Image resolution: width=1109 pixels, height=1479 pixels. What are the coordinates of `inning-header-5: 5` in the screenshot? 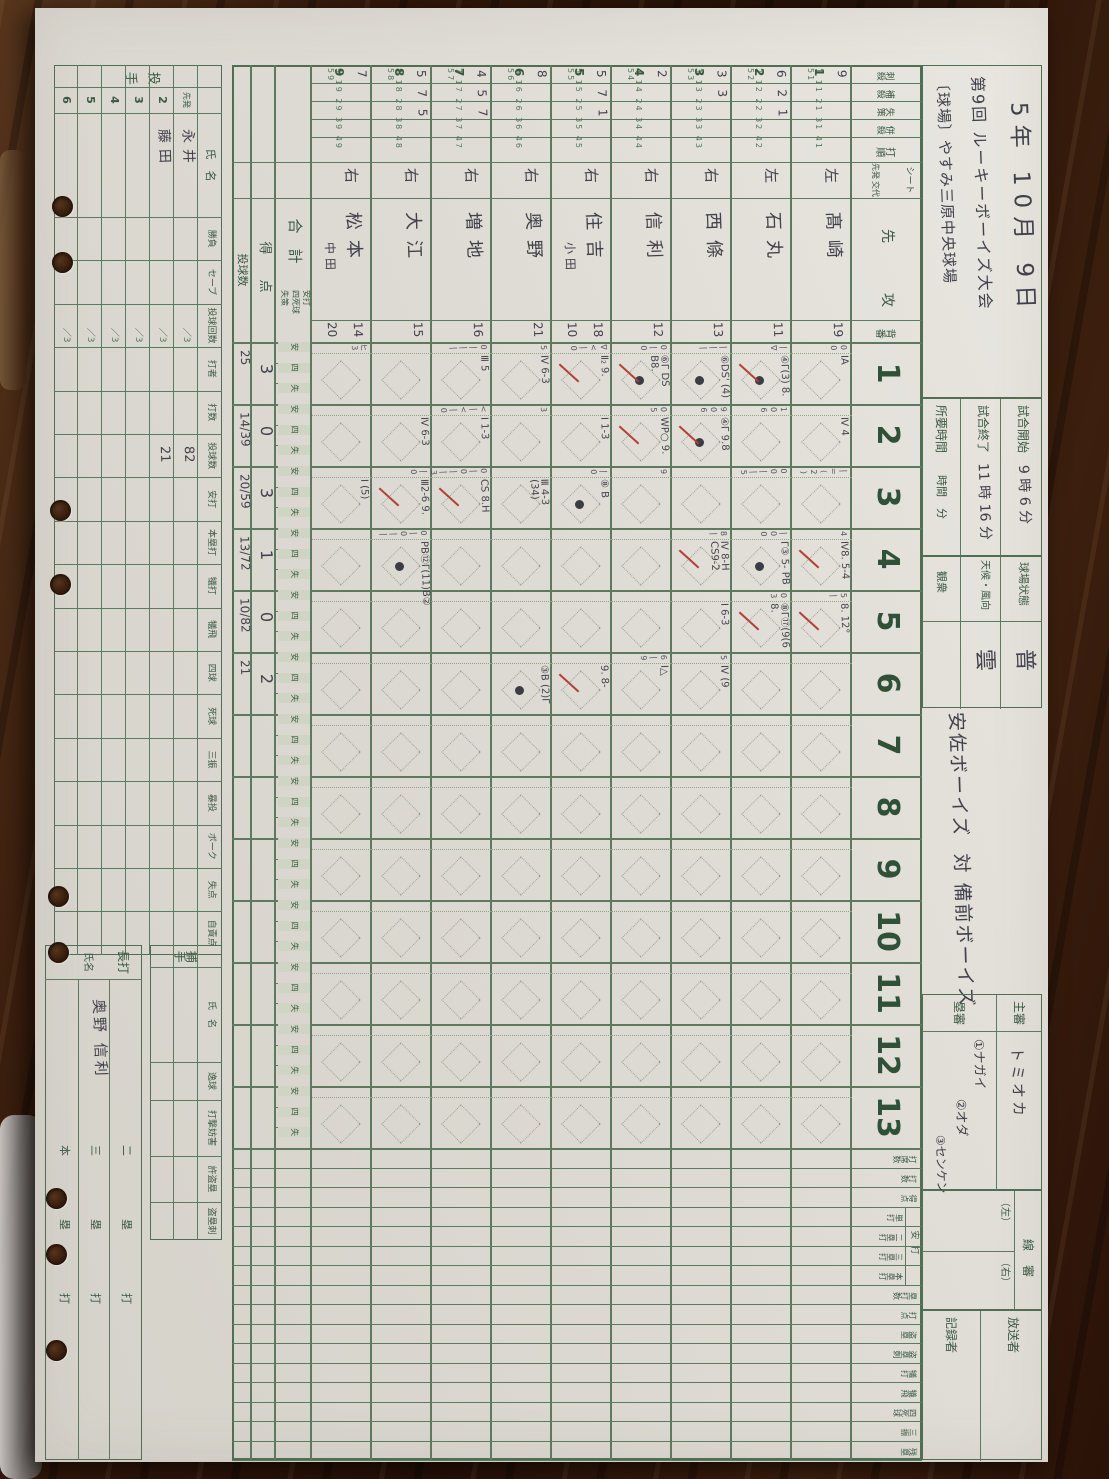 It's located at (887, 621).